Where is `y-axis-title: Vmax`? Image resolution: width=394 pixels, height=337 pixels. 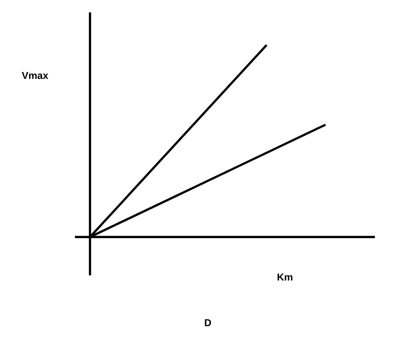
y-axis-title: Vmax is located at coordinates (35, 75).